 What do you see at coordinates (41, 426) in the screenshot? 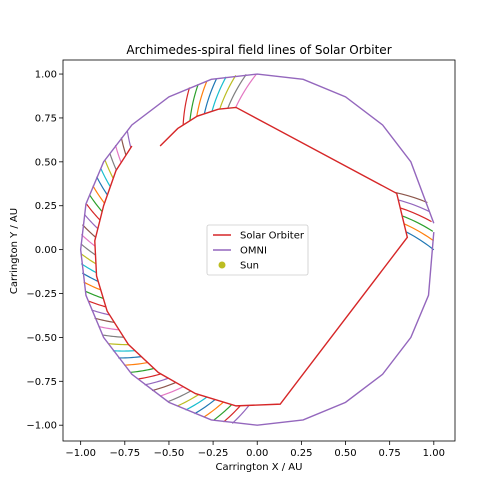
I see `y-tick-label: −1.00` at bounding box center [41, 426].